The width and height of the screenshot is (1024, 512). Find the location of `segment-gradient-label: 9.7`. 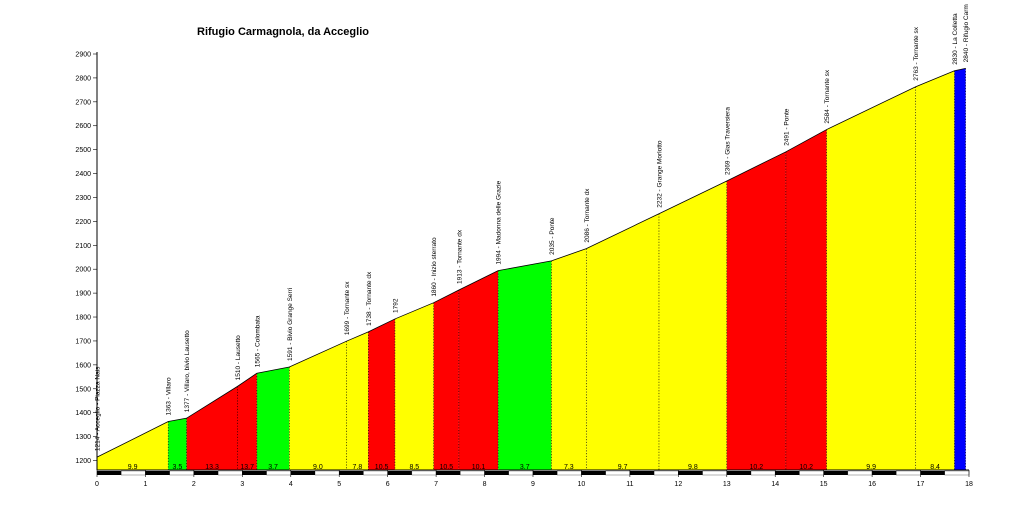

segment-gradient-label: 9.7 is located at coordinates (623, 467).